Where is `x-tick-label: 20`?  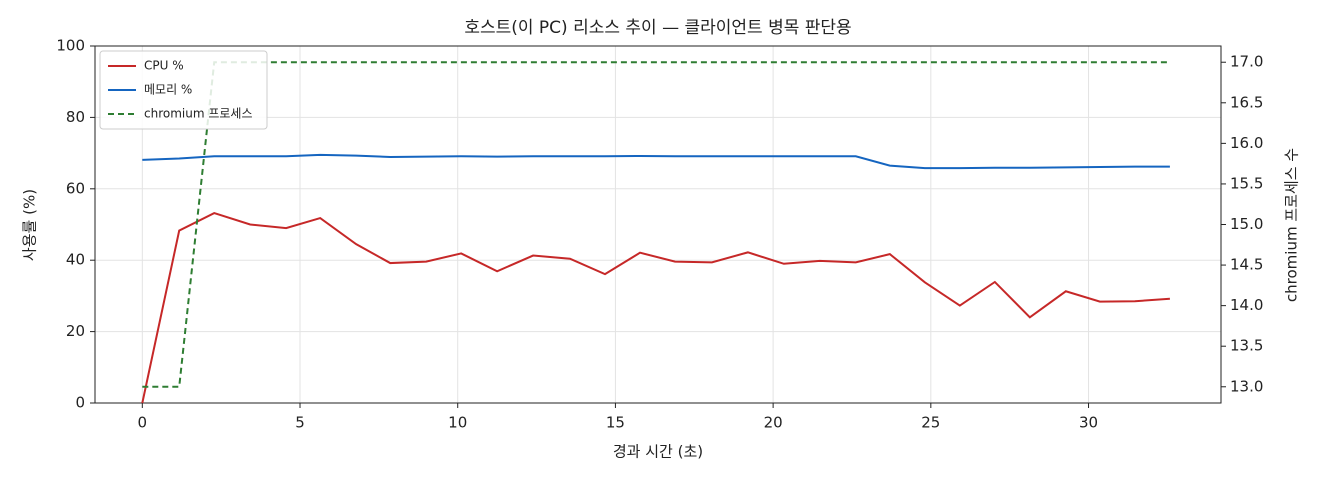 x-tick-label: 20 is located at coordinates (773, 423).